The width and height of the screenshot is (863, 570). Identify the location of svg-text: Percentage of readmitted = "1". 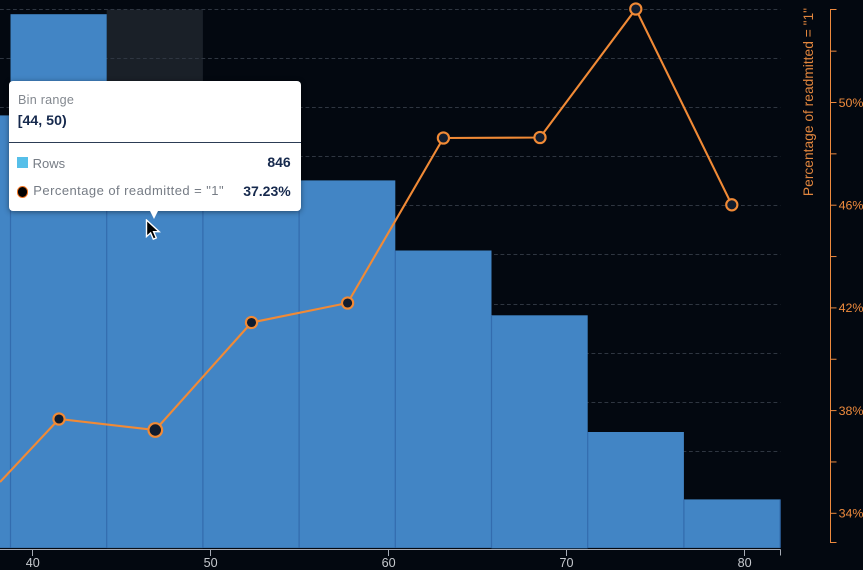
(808, 102).